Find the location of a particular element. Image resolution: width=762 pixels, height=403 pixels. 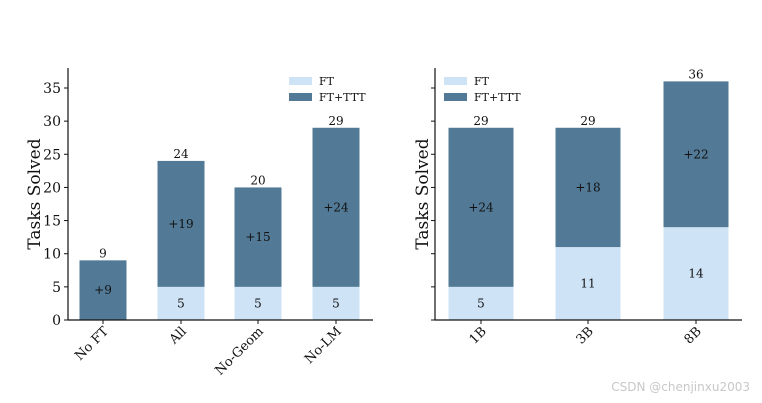

bar-label: +15 is located at coordinates (257, 237).